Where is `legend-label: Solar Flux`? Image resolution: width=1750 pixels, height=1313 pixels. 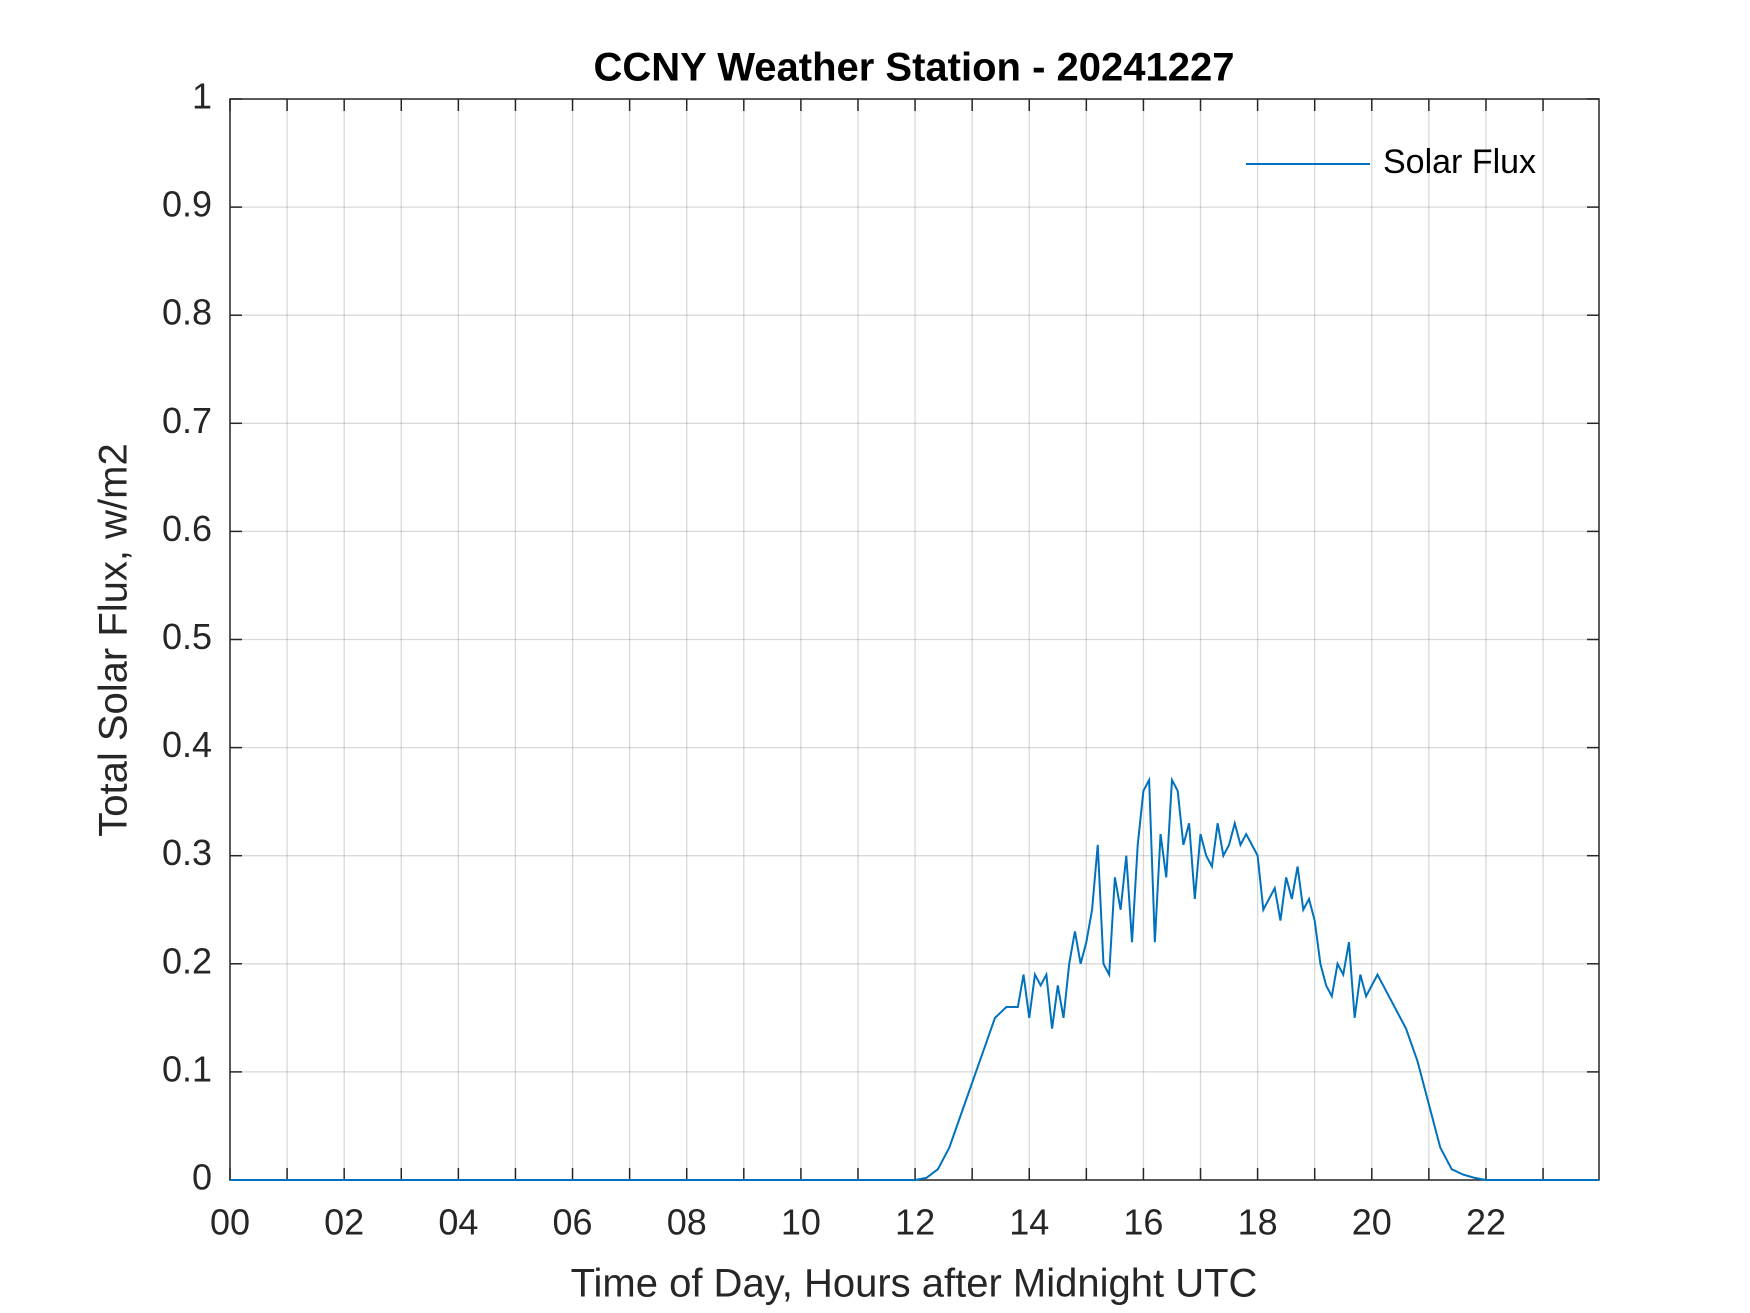 legend-label: Solar Flux is located at coordinates (1459, 162).